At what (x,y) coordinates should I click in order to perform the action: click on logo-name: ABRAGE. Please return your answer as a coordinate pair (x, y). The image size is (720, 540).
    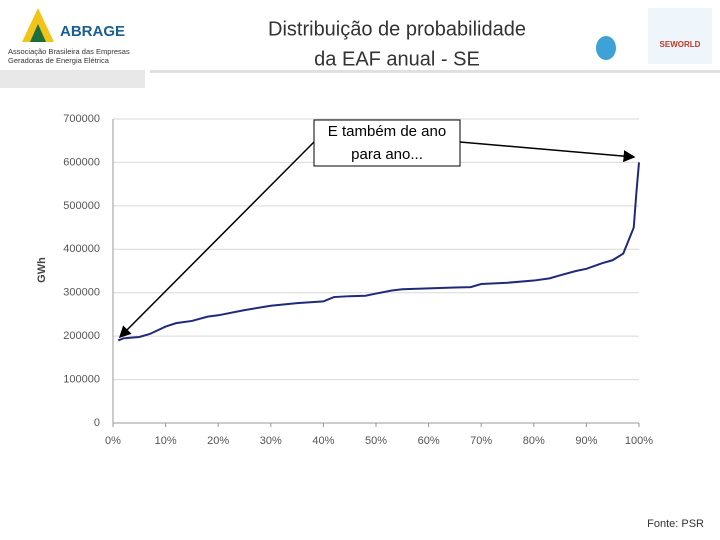
    Looking at the image, I should click on (92, 31).